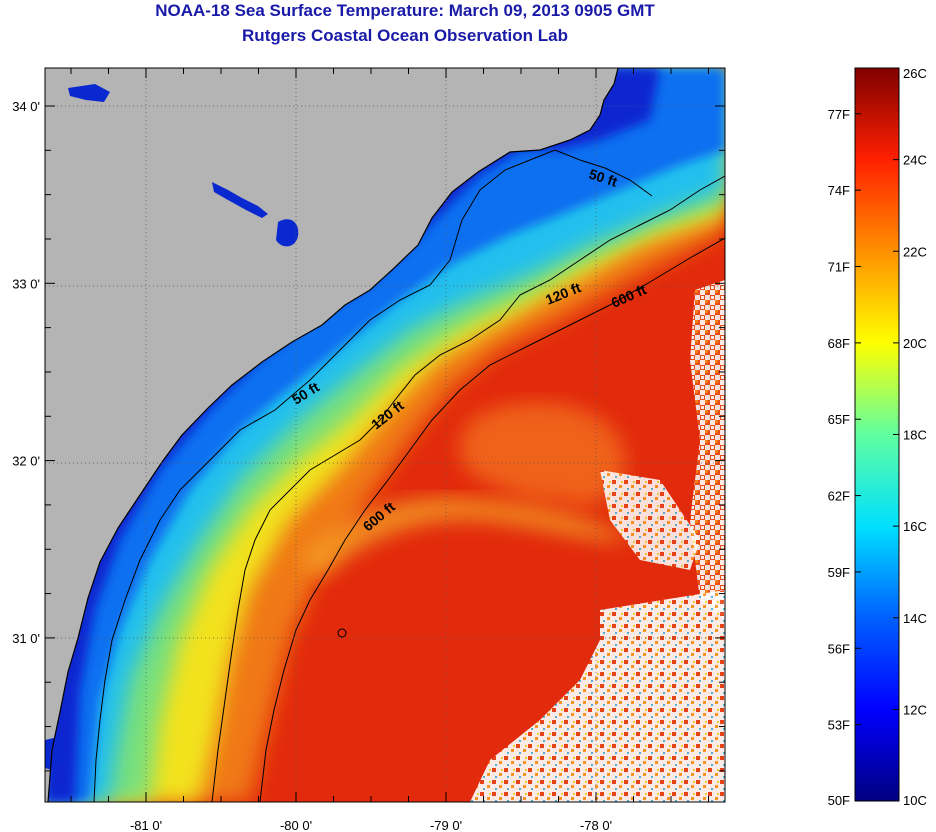  What do you see at coordinates (342, 633) in the screenshot?
I see `contour-small-ring` at bounding box center [342, 633].